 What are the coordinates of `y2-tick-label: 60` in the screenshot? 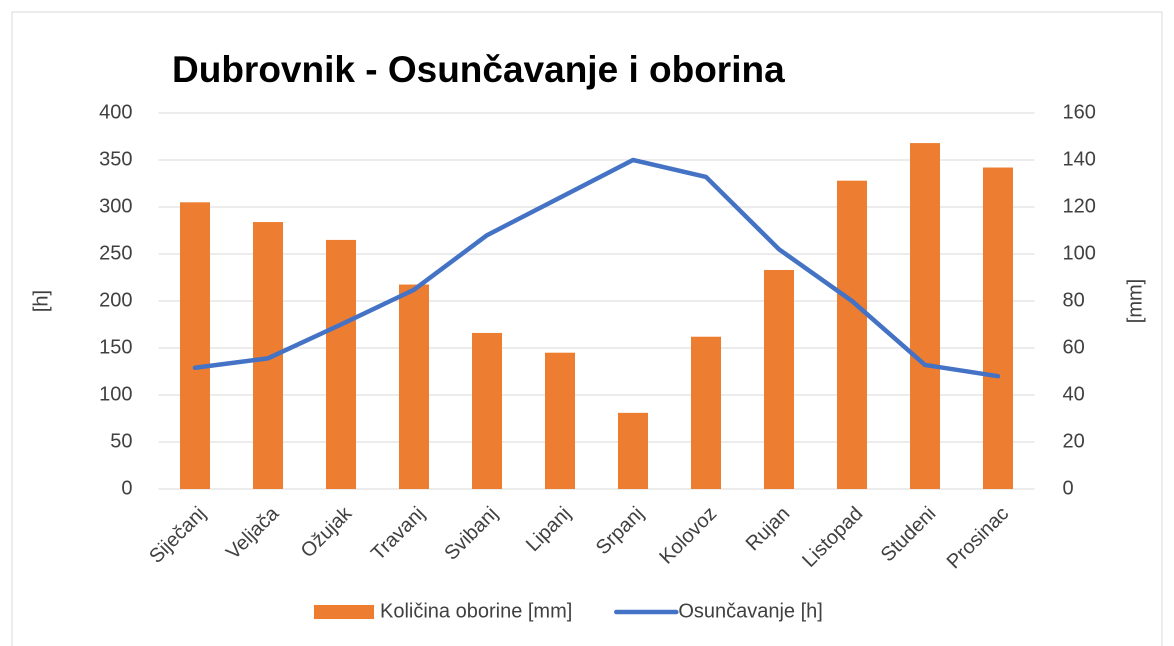 It's located at (1074, 347).